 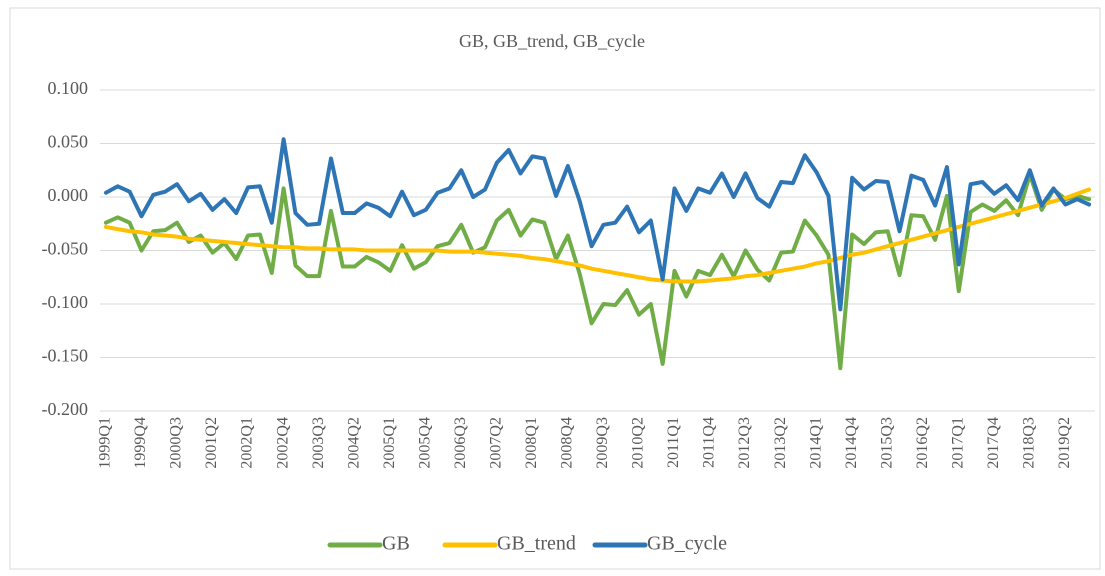 I want to click on x-tick-label: 2018Q3, so click(x=1029, y=443).